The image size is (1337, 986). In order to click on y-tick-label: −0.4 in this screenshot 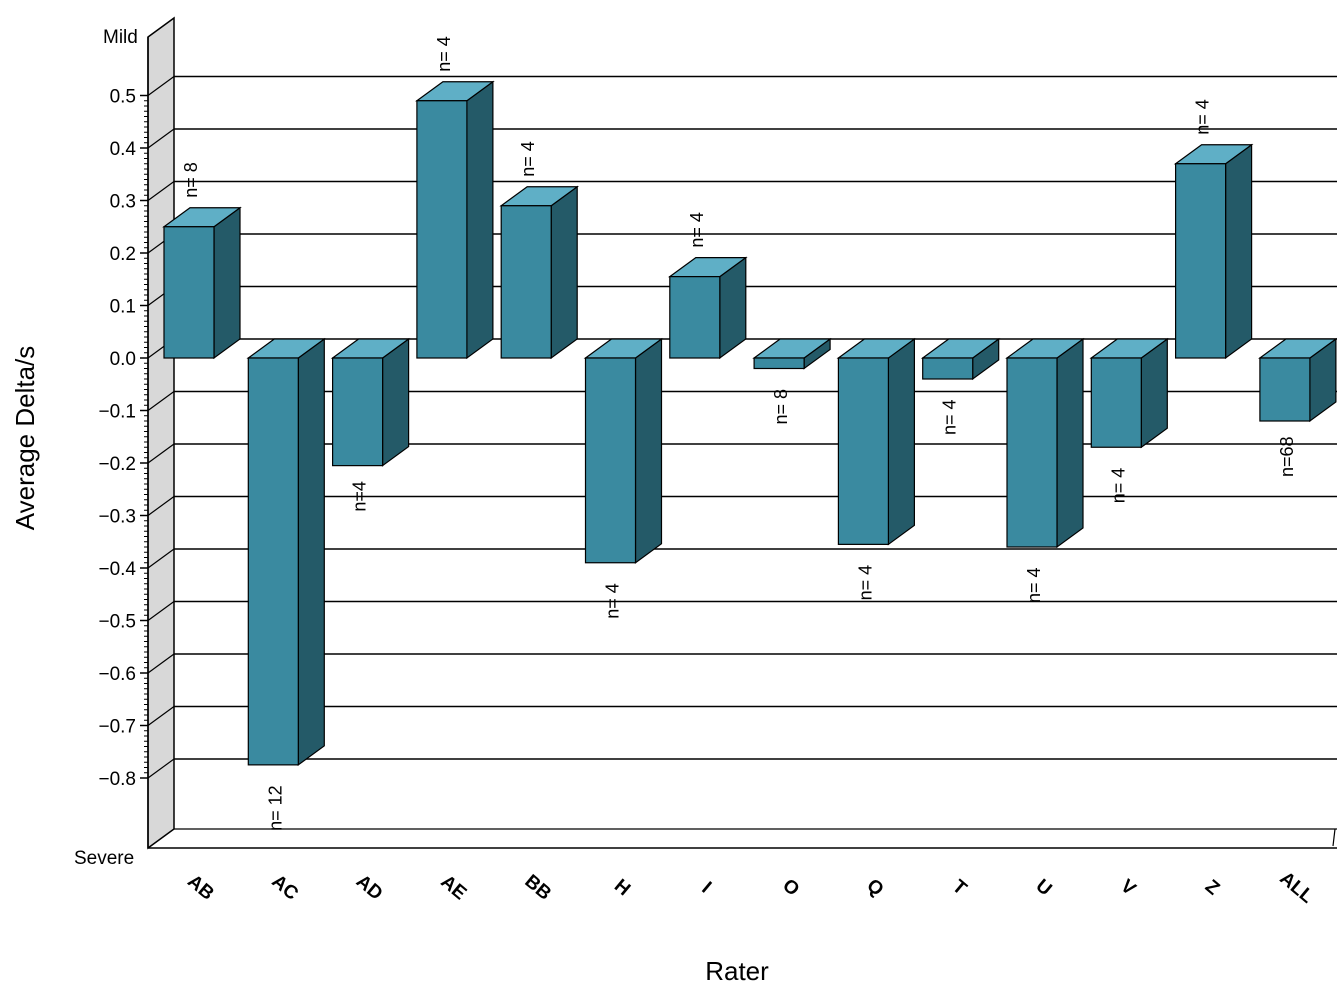, I will do `click(117, 569)`.